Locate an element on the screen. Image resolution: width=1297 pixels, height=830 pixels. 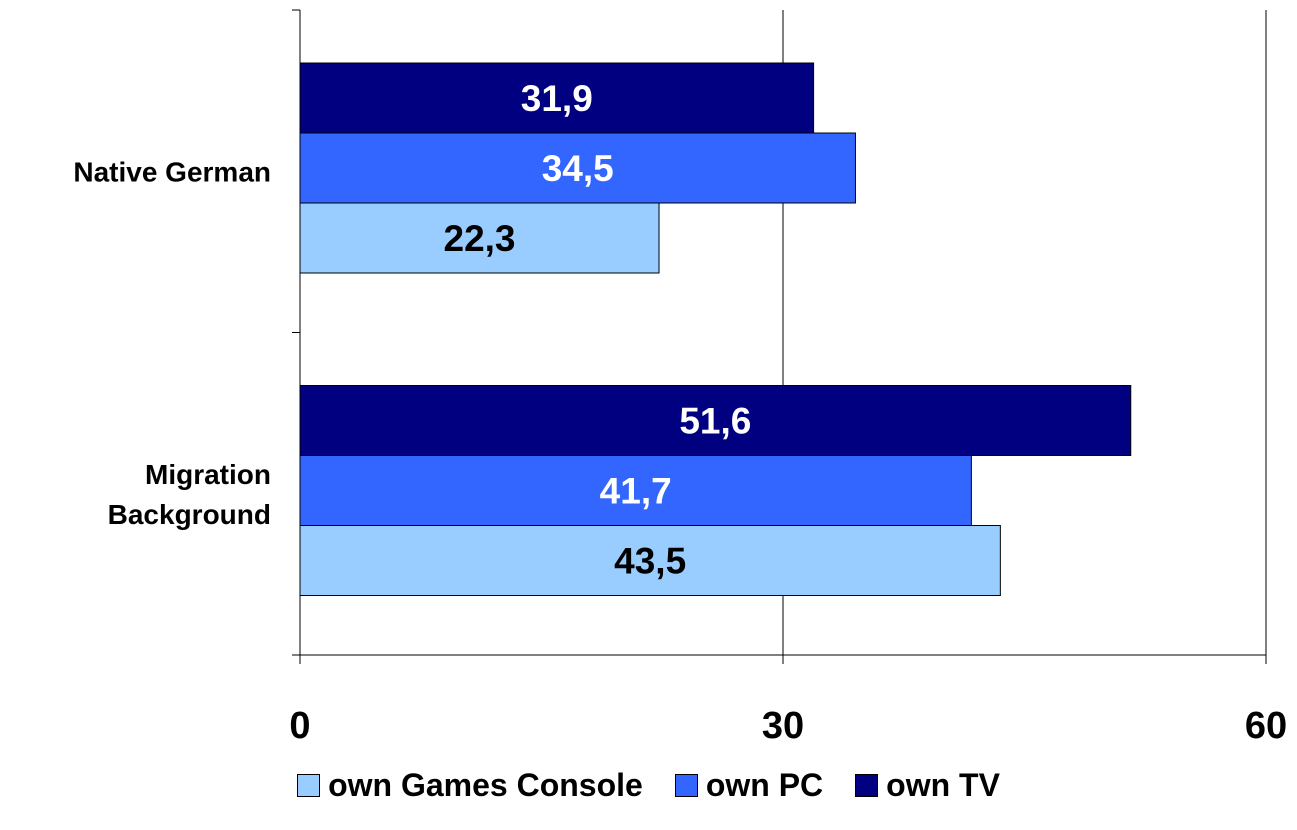
category-label: Background is located at coordinates (189, 514).